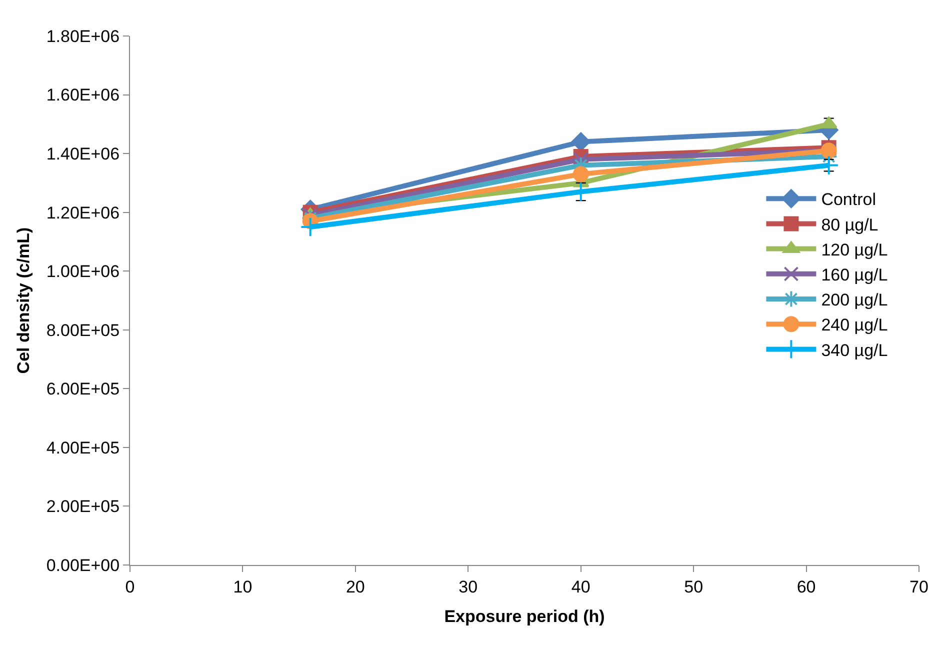 The height and width of the screenshot is (655, 952). Describe the element at coordinates (919, 586) in the screenshot. I see `x-tick-label: 70` at that location.